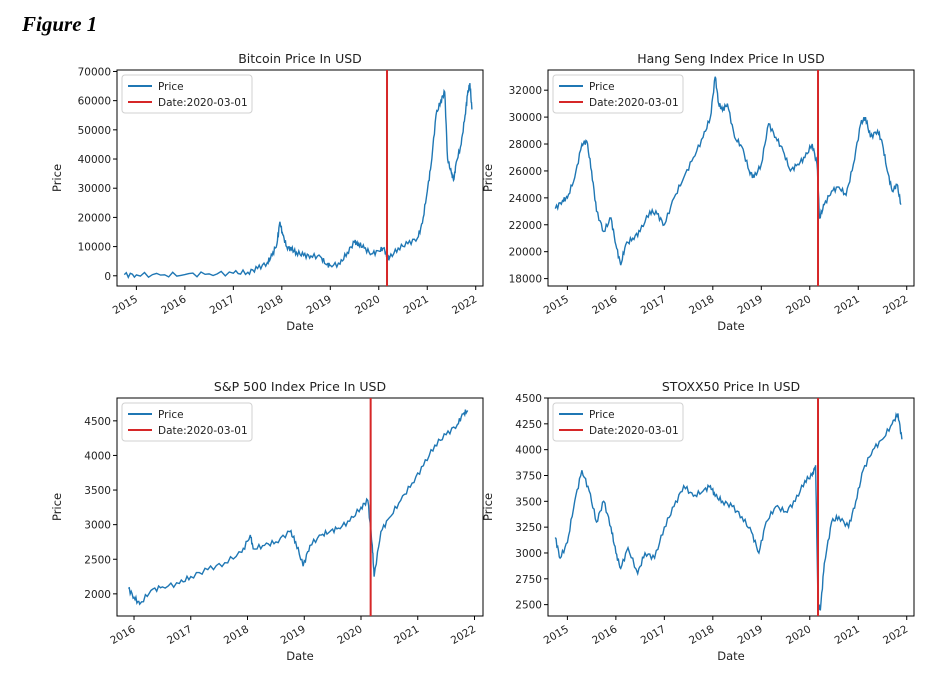  What do you see at coordinates (528, 580) in the screenshot?
I see `y-tick-label: 2750` at bounding box center [528, 580].